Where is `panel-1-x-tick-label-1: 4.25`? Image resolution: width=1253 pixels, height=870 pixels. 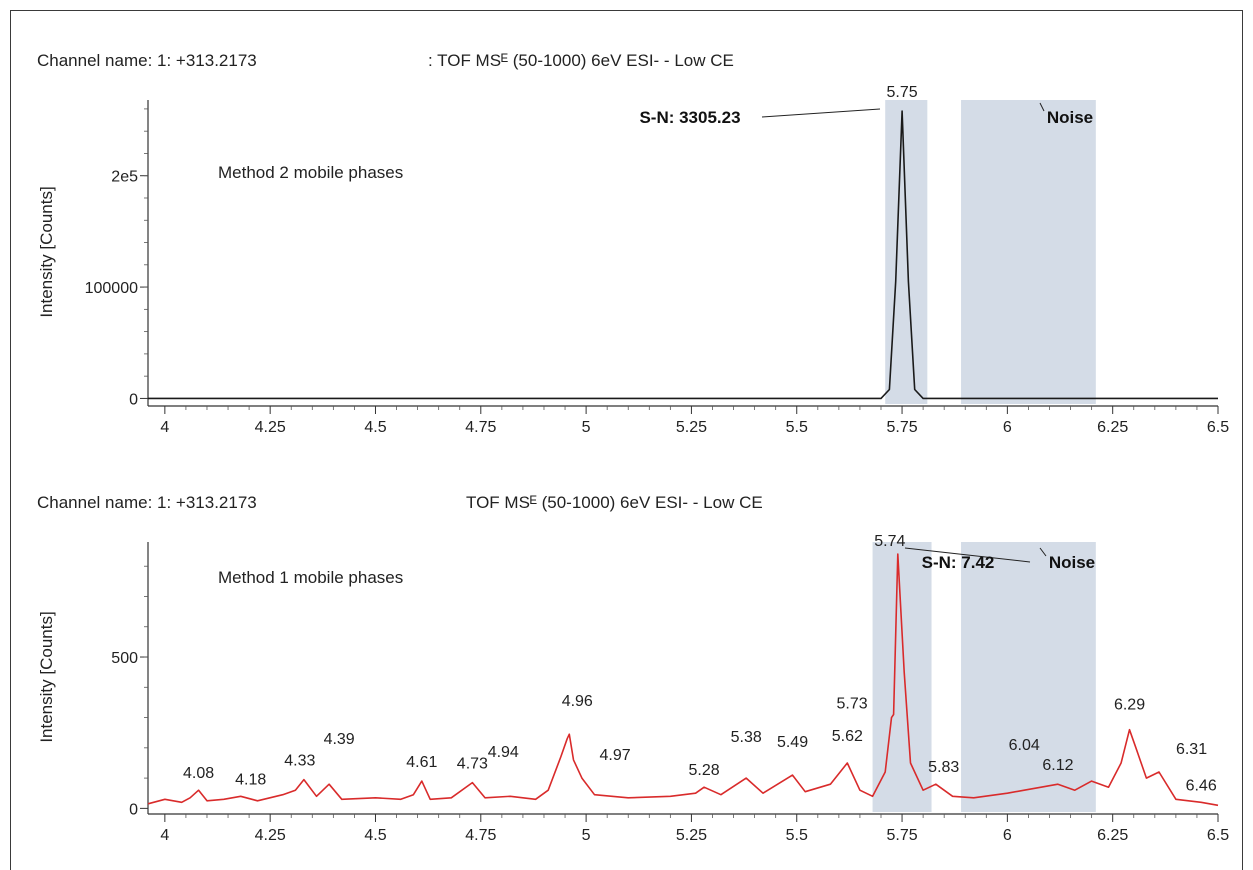
panel-1-x-tick-label-1: 4.25 is located at coordinates (270, 427).